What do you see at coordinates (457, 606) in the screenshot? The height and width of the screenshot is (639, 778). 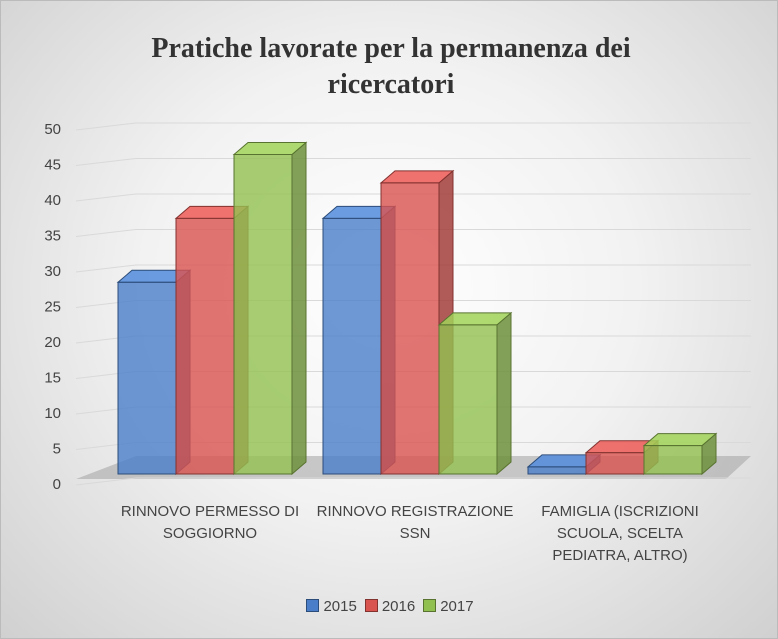 I see `legend-label: 2017` at bounding box center [457, 606].